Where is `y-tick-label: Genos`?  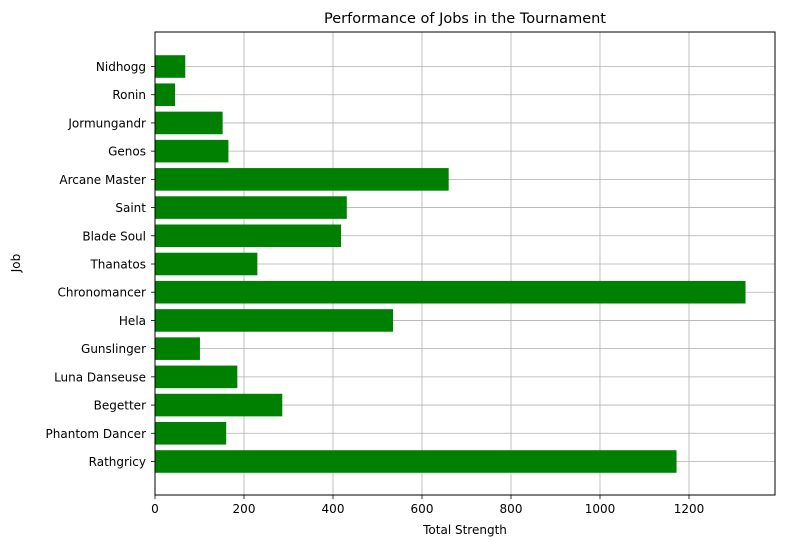 y-tick-label: Genos is located at coordinates (127, 152).